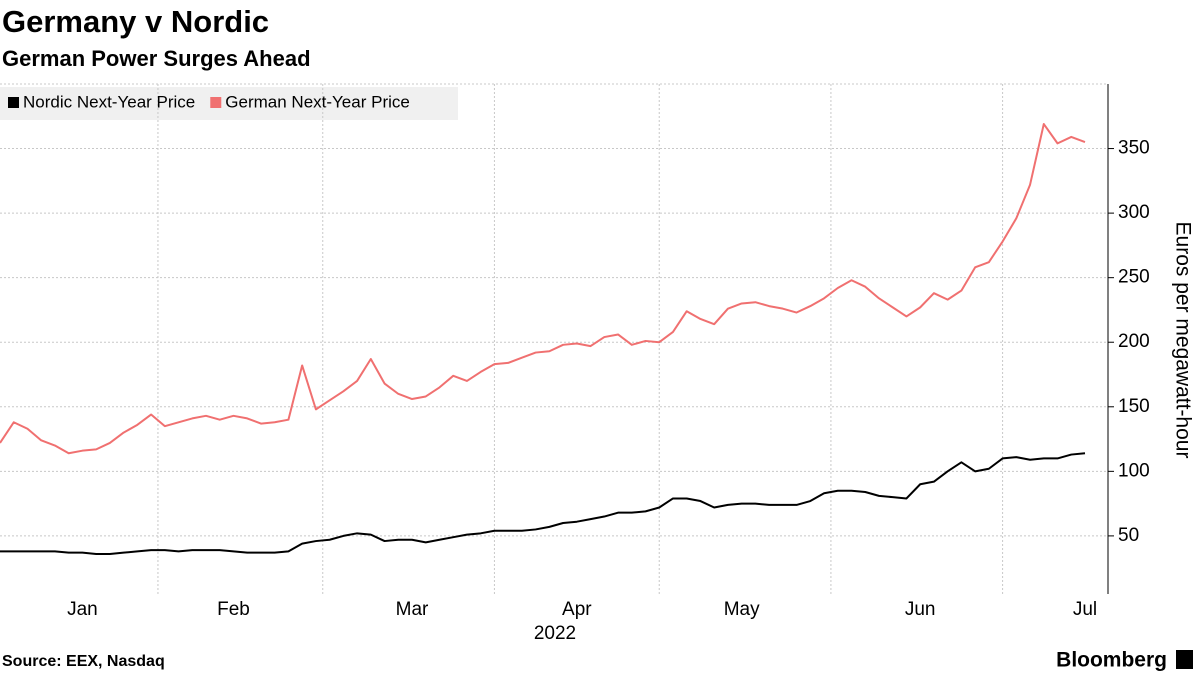  What do you see at coordinates (920, 609) in the screenshot?
I see `x-tick-label: Jun` at bounding box center [920, 609].